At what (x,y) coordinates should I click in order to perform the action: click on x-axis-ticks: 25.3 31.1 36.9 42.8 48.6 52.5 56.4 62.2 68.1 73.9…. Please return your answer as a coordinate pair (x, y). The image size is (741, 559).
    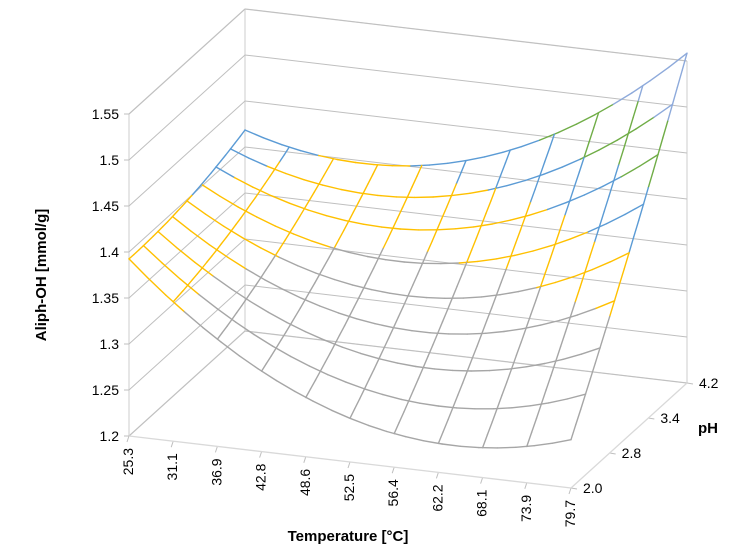
    Looking at the image, I should click on (349, 481).